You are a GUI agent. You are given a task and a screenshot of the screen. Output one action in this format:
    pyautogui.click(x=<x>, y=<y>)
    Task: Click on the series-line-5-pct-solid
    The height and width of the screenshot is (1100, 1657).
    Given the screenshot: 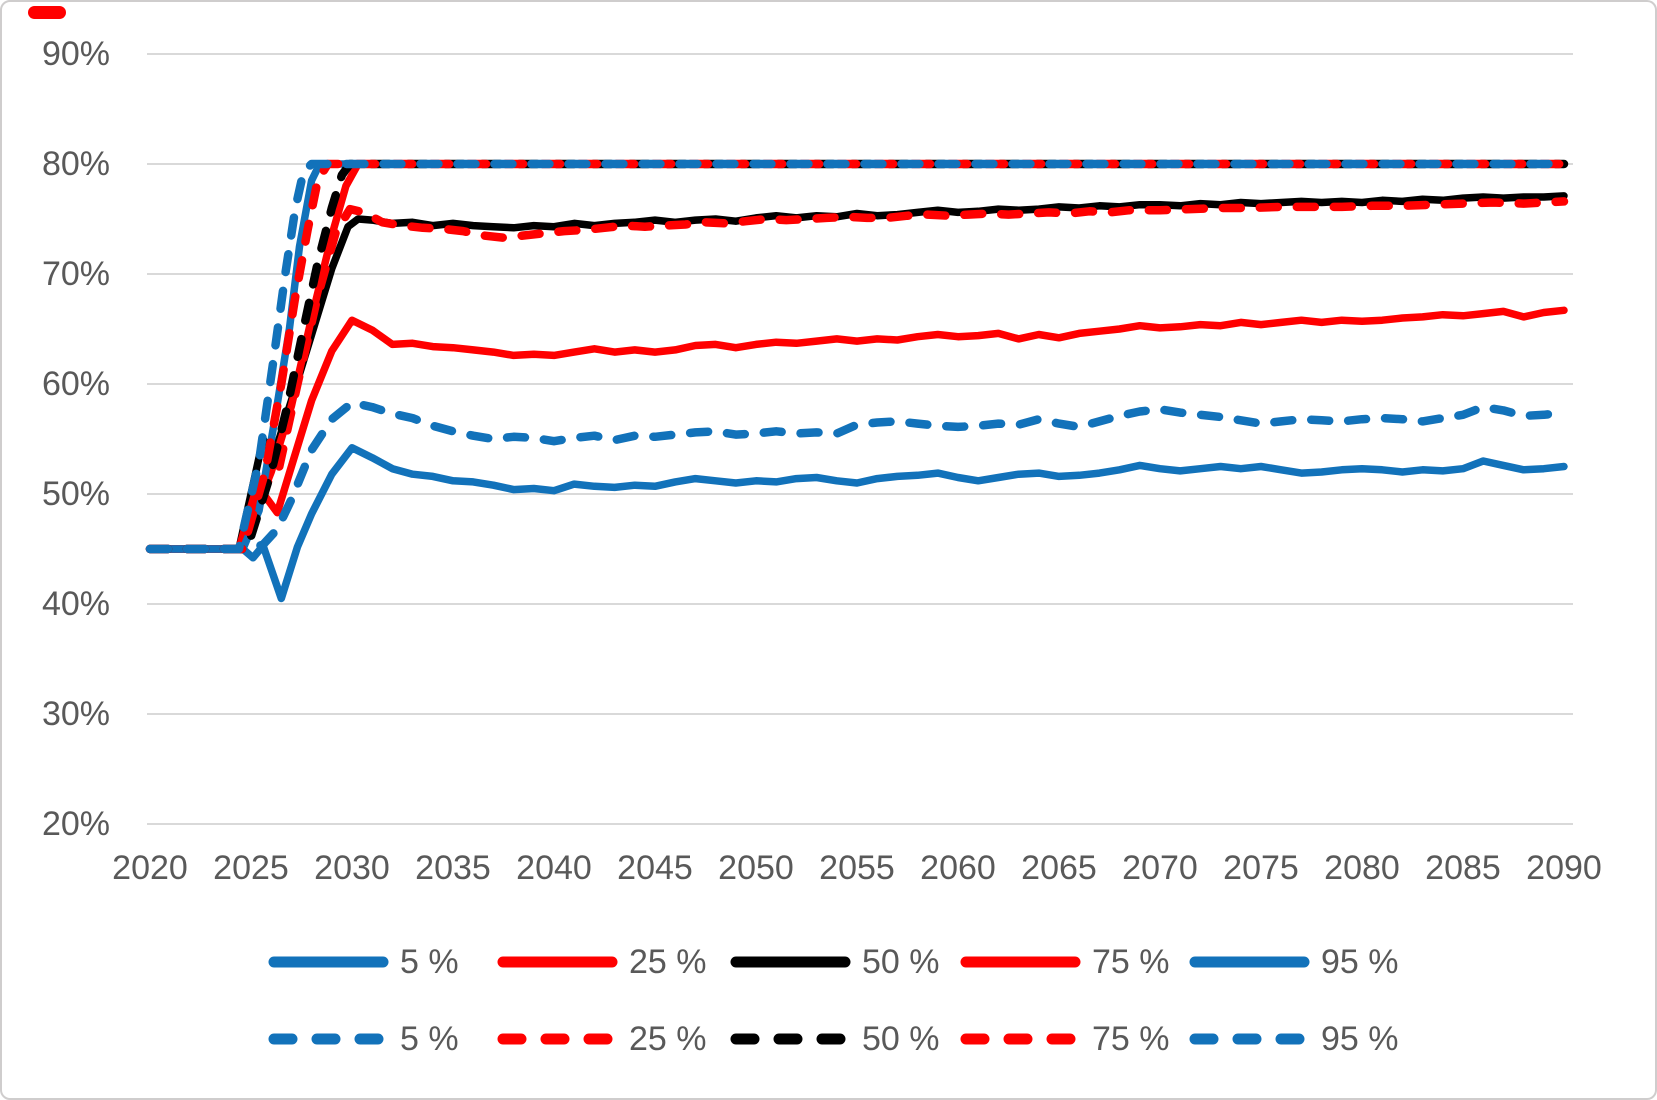 What is the action you would take?
    pyautogui.click(x=857, y=523)
    